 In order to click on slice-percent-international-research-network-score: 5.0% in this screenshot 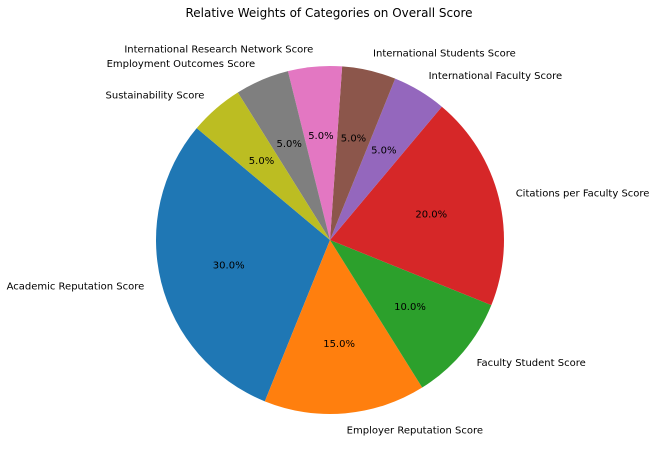, I will do `click(320, 136)`.